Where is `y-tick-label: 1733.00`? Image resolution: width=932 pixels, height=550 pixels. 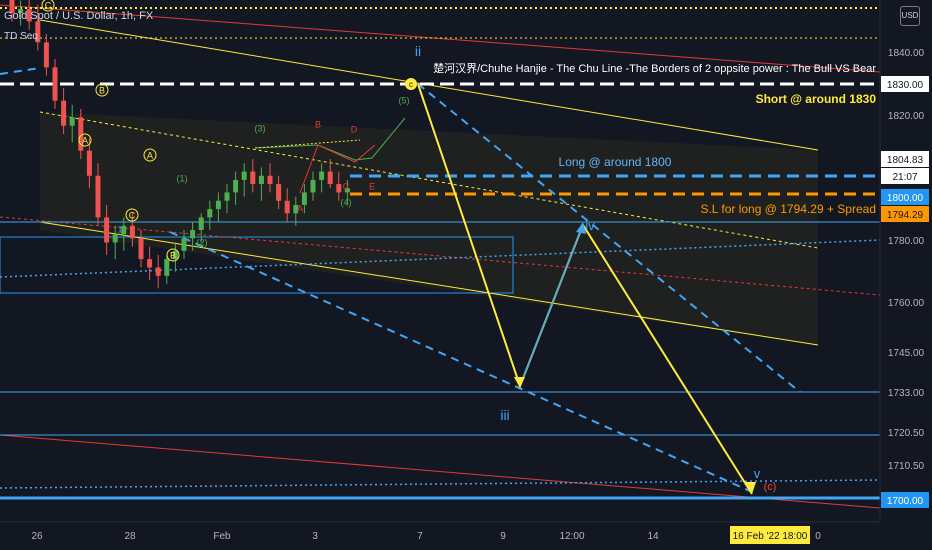 y-tick-label: 1733.00 is located at coordinates (906, 393).